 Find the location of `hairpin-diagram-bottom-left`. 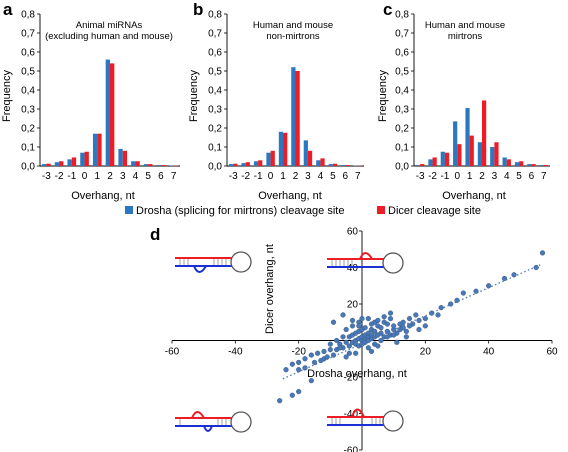

hairpin-diagram-bottom-left is located at coordinates (213, 422).